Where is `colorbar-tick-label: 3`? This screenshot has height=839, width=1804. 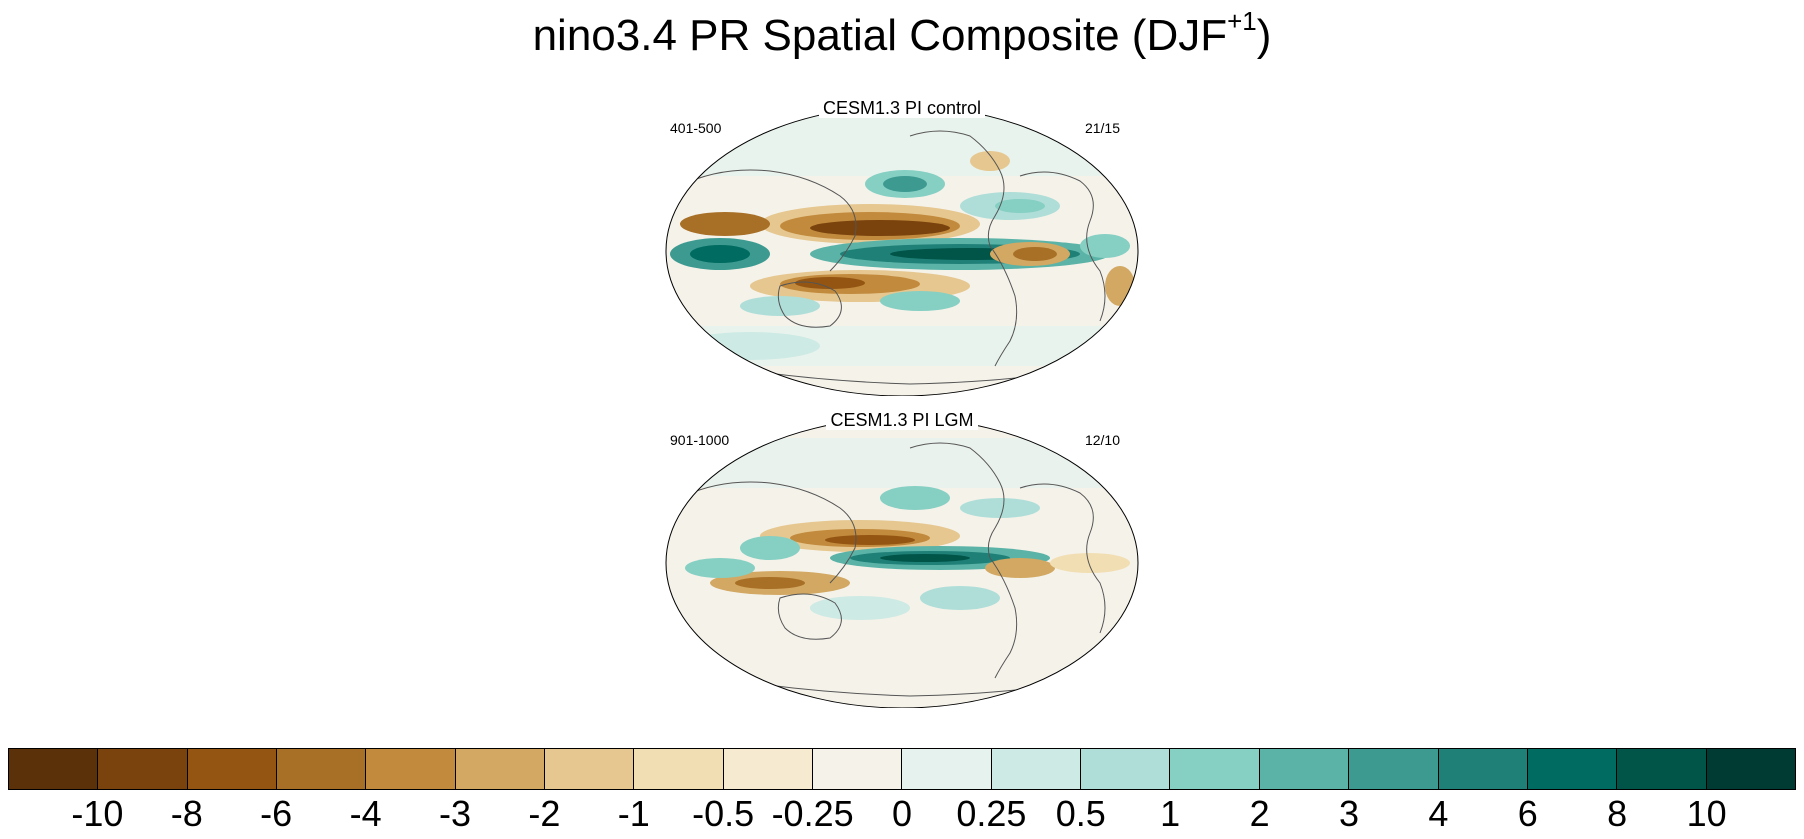
colorbar-tick-label: 3 is located at coordinates (1349, 813).